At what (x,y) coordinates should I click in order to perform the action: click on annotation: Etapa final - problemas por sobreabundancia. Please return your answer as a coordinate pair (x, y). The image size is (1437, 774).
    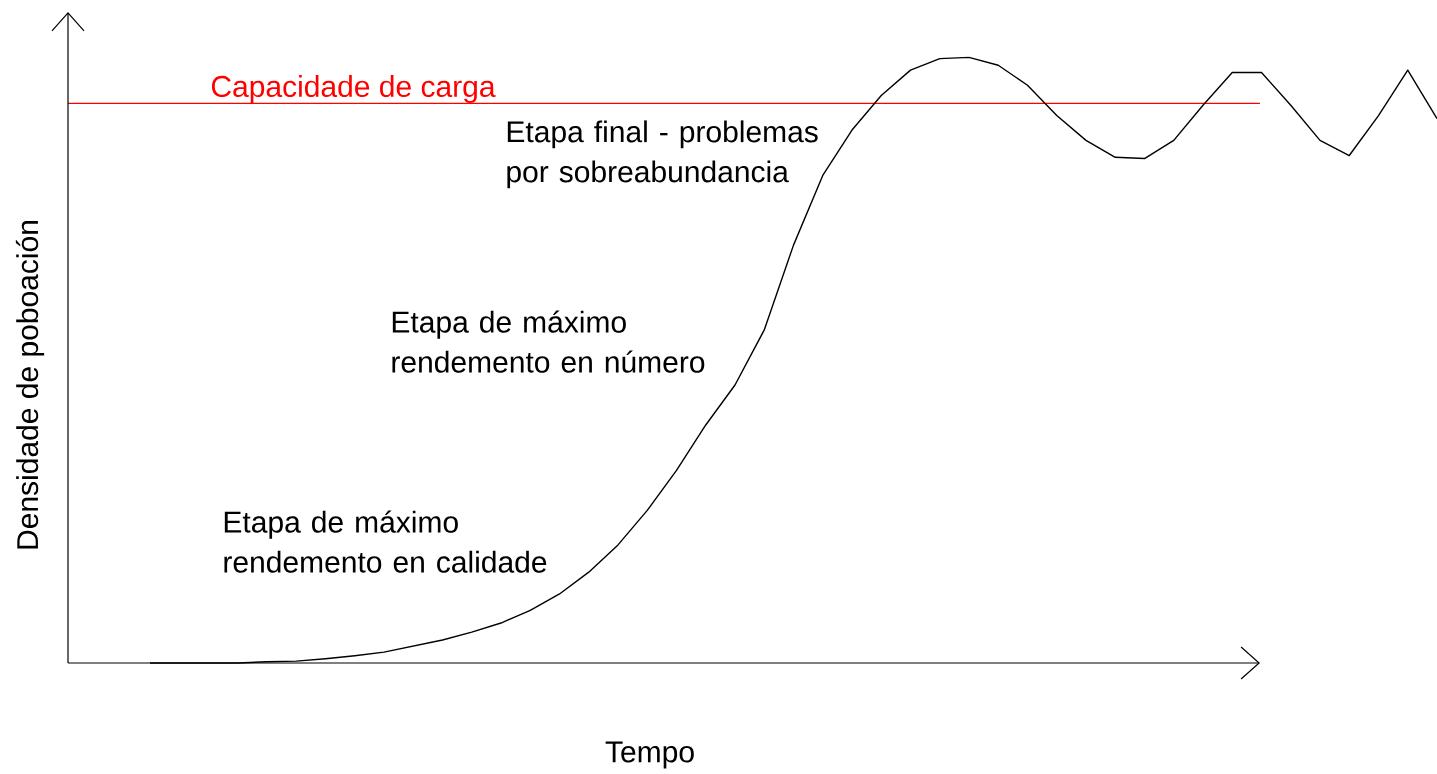
    Looking at the image, I should click on (662, 154).